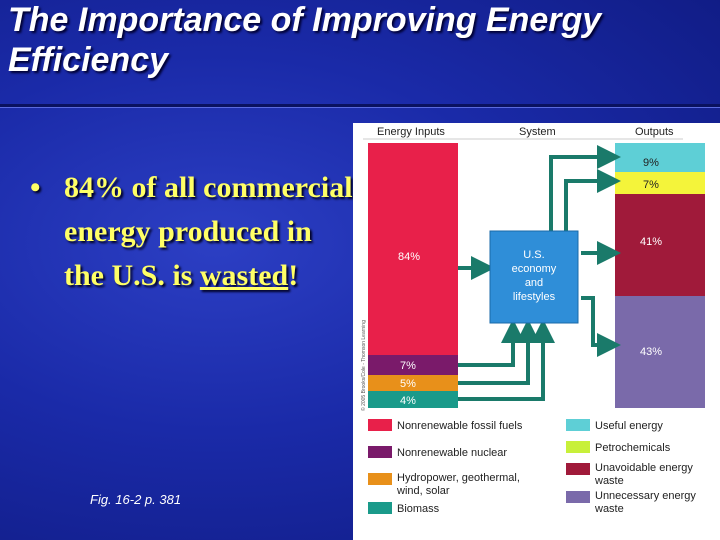 This screenshot has height=540, width=720. I want to click on output-label-petrochemicals: 7%, so click(651, 185).